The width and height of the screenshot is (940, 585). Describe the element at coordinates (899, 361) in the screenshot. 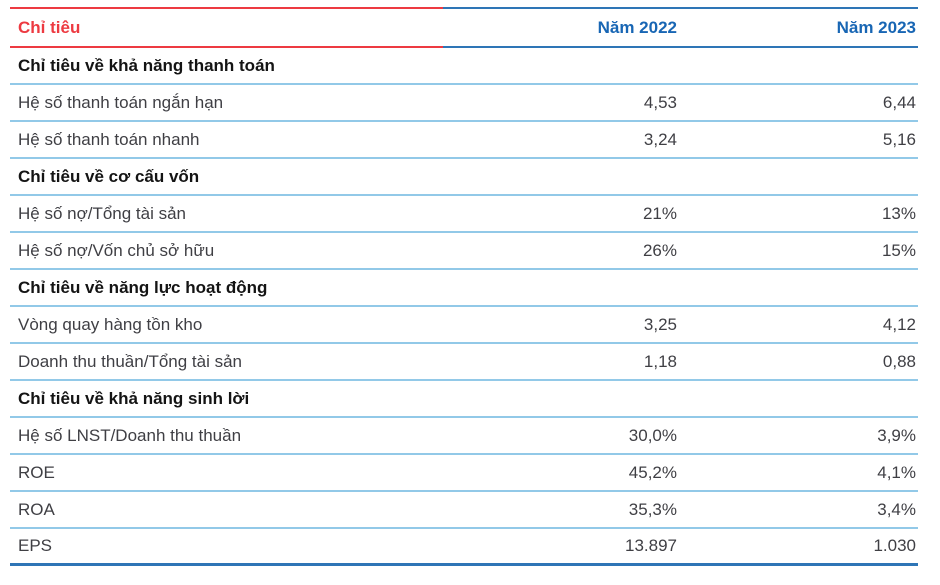

I see `value-2023: 0,88` at that location.